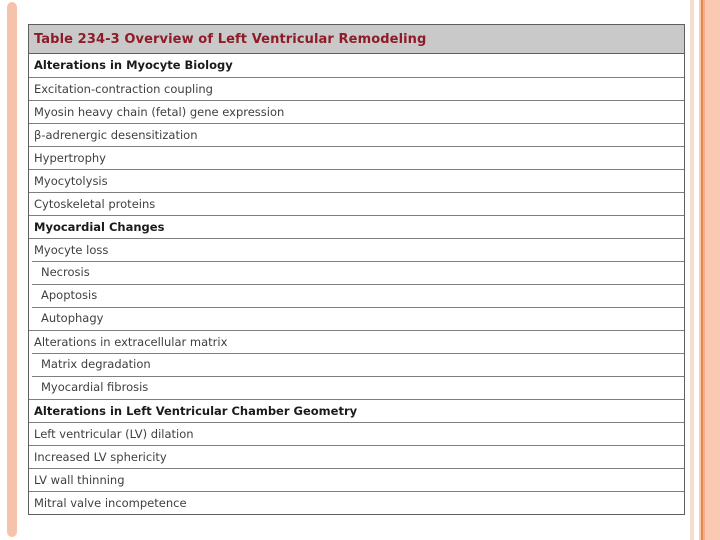  Describe the element at coordinates (95, 387) in the screenshot. I see `row-label: Myocardial fibrosis` at that location.